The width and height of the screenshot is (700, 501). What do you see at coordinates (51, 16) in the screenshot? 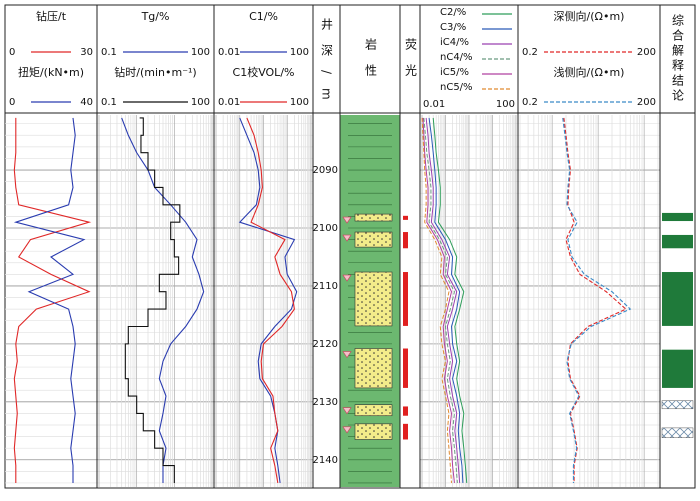
I see `curve-name: 钻压/t` at bounding box center [51, 16].